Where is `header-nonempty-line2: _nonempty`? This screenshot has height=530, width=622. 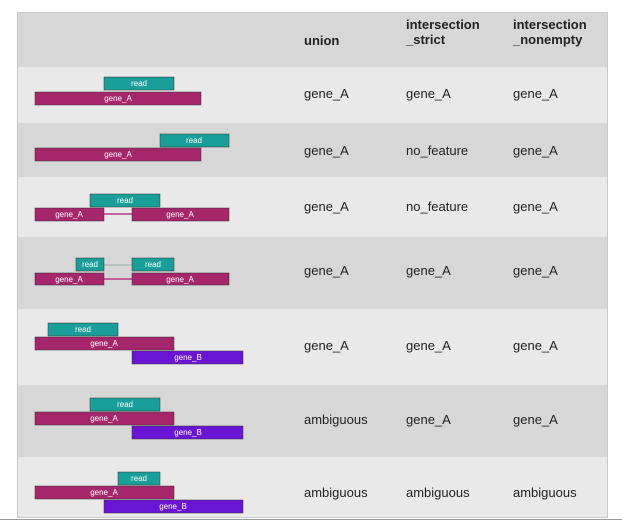
header-nonempty-line2: _nonempty is located at coordinates (548, 39).